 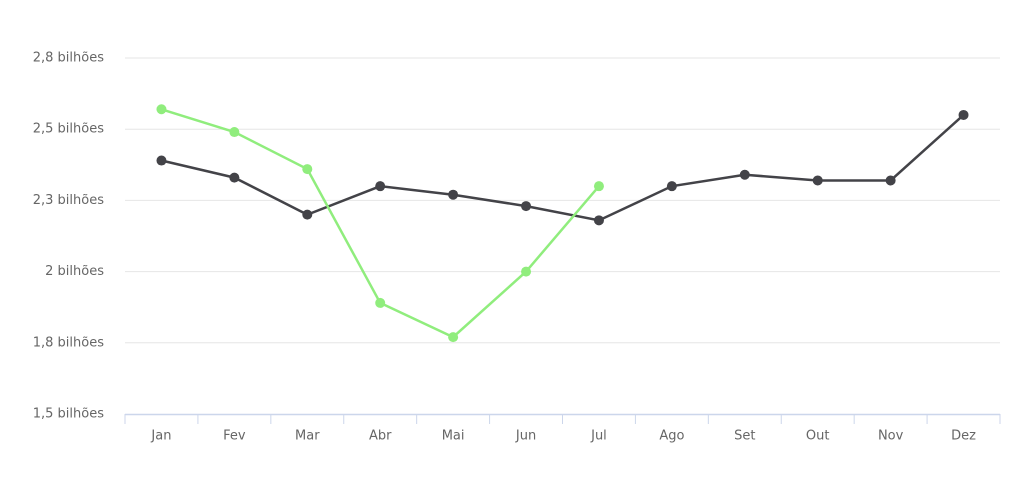 What do you see at coordinates (598, 436) in the screenshot?
I see `x-tick-label: Jul` at bounding box center [598, 436].